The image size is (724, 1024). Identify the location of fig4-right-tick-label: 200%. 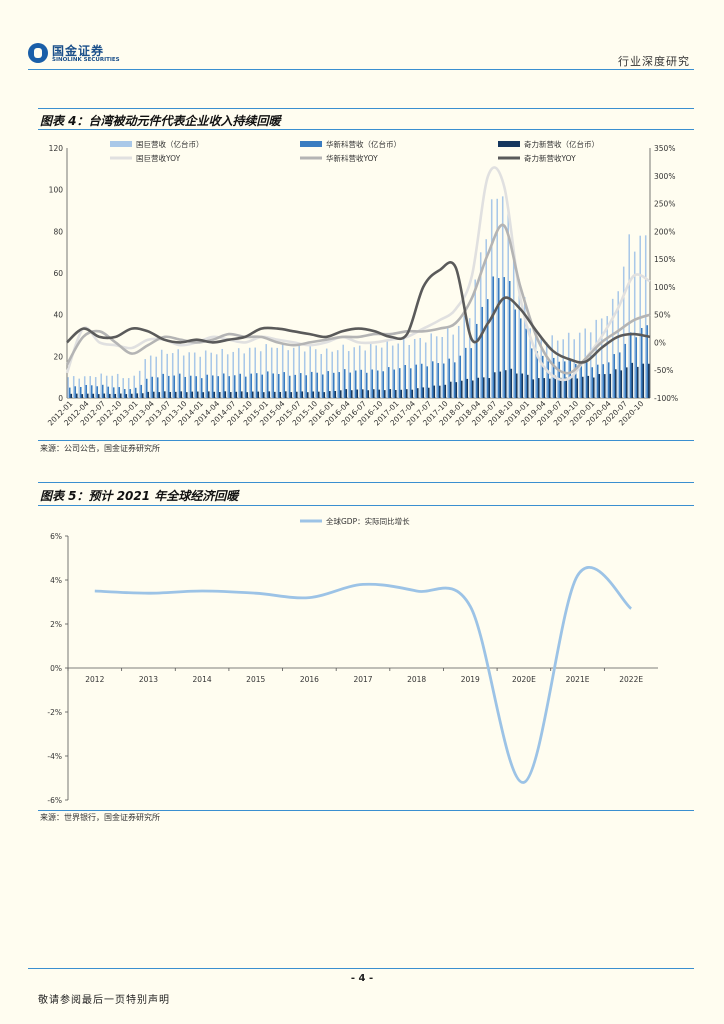
(664, 231).